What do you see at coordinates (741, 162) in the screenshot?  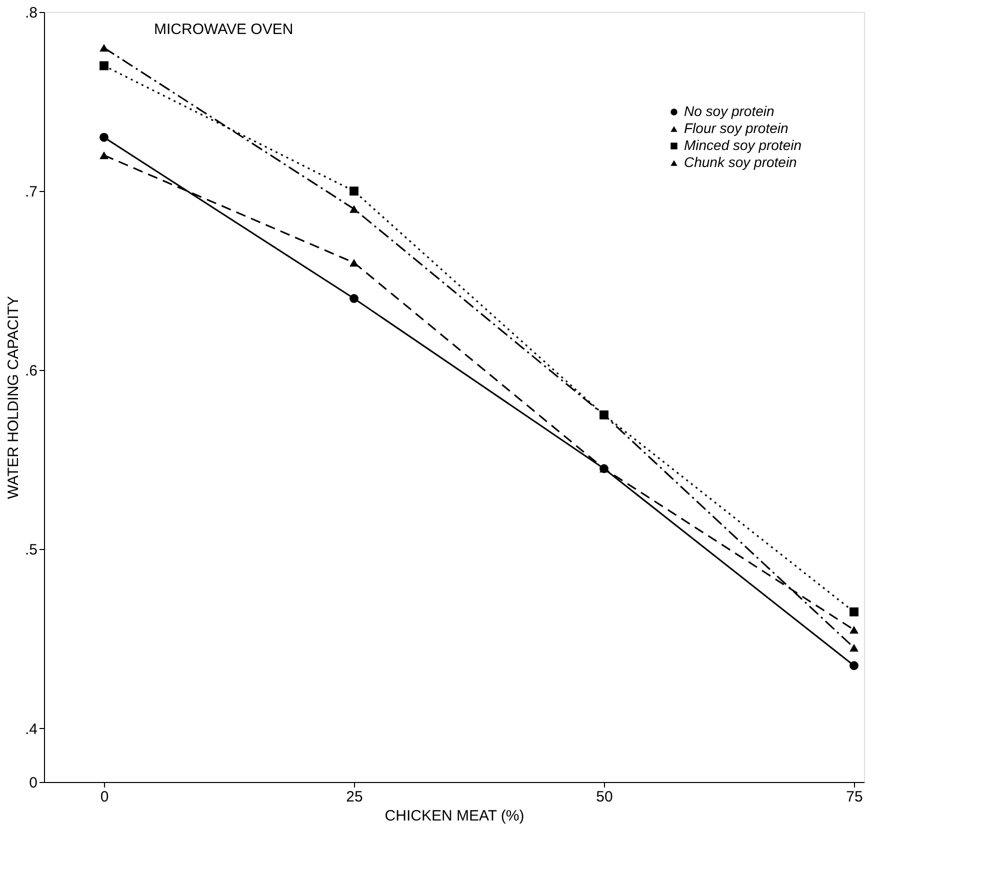 I see `legend-label: Chunk soy protein` at bounding box center [741, 162].